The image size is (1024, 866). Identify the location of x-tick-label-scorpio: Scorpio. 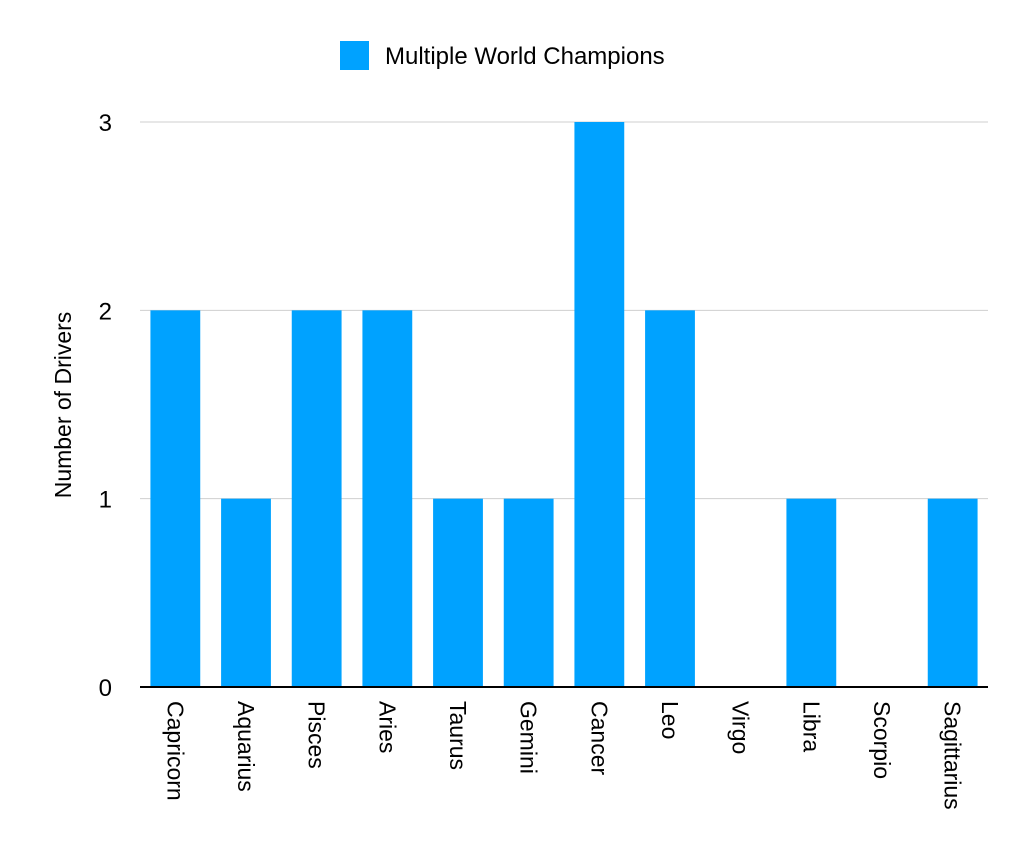
(882, 740).